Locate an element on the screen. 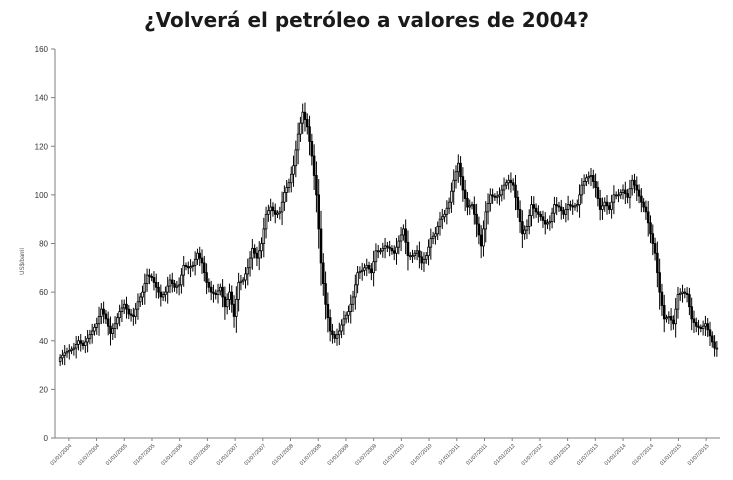 Image resolution: width=733 pixels, height=480 pixels. x-tick-label: 01/07/2008 is located at coordinates (311, 455).